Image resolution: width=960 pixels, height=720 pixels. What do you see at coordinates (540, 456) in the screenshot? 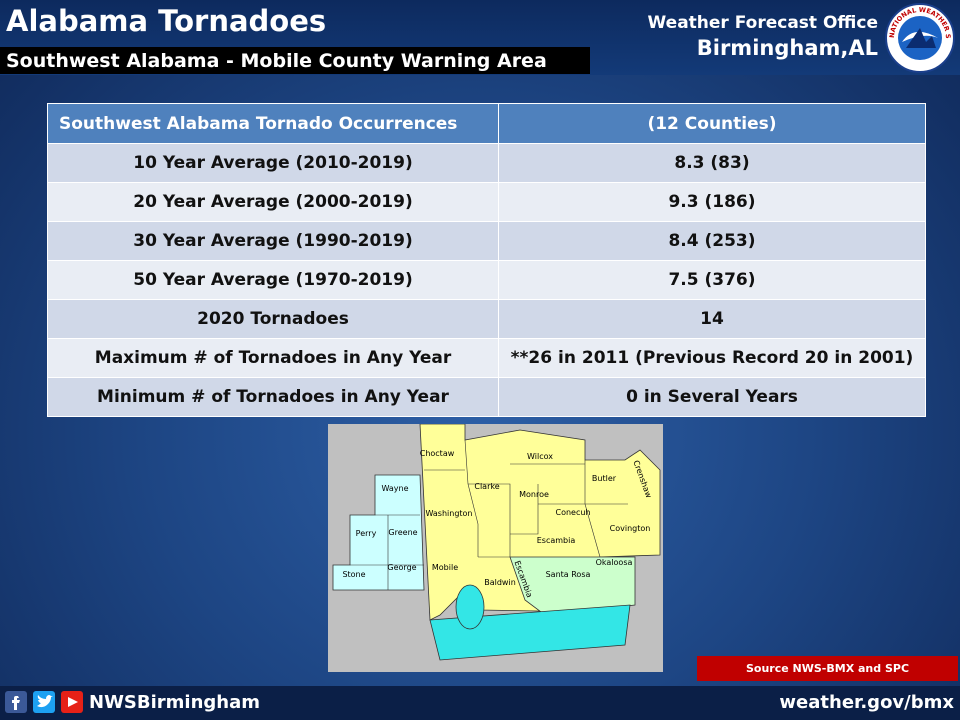
I see `county-label: Wilcox` at bounding box center [540, 456].